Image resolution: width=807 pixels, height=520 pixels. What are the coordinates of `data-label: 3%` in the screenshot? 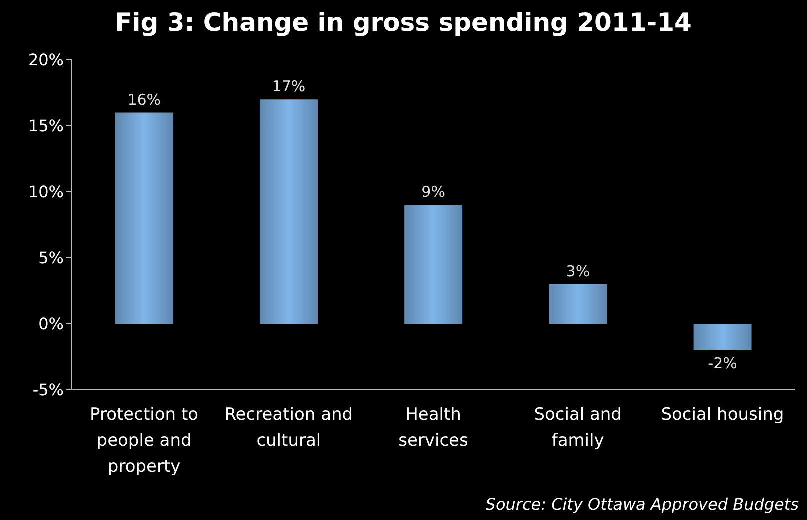 It's located at (578, 271).